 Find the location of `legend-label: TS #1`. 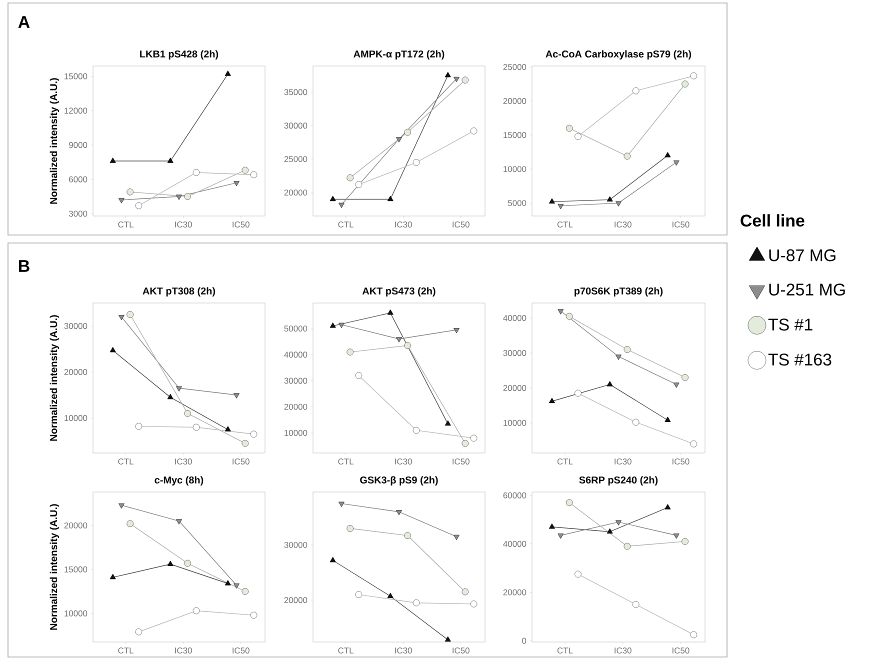

legend-label: TS #1 is located at coordinates (790, 324).